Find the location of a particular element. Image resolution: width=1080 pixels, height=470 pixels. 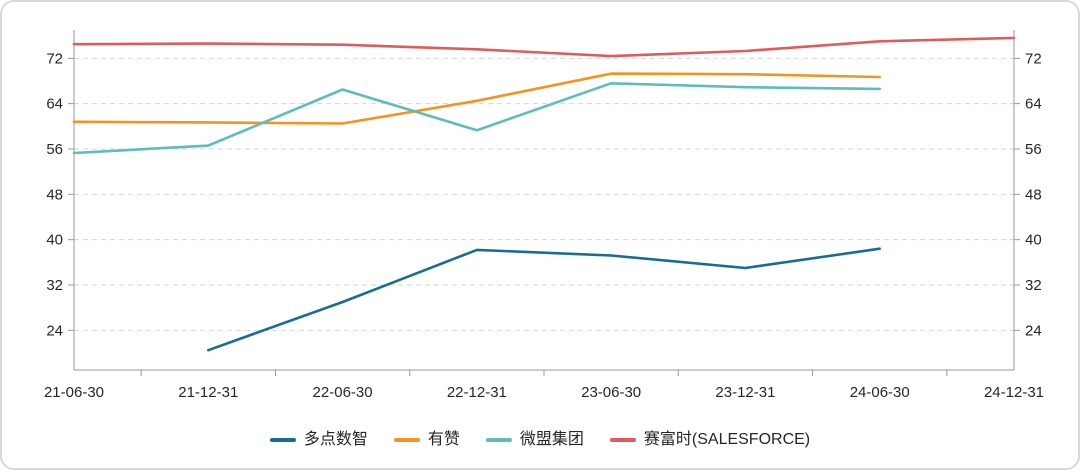

y-axis-label-left: 24 is located at coordinates (54, 330).